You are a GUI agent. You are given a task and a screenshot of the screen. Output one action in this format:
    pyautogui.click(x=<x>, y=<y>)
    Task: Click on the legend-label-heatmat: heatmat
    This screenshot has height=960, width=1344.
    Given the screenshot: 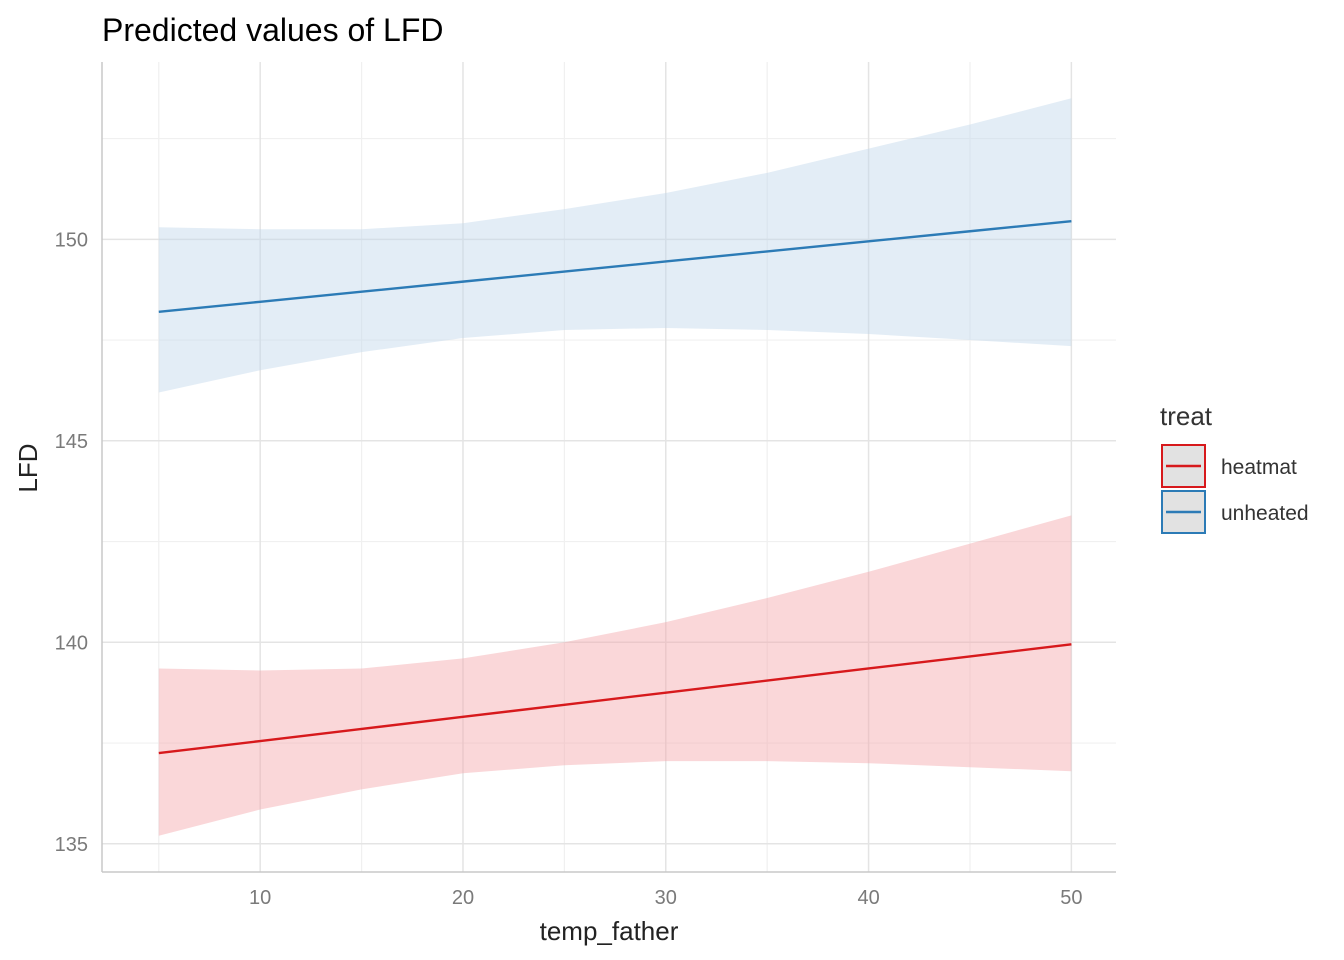 What is the action you would take?
    pyautogui.click(x=1259, y=467)
    